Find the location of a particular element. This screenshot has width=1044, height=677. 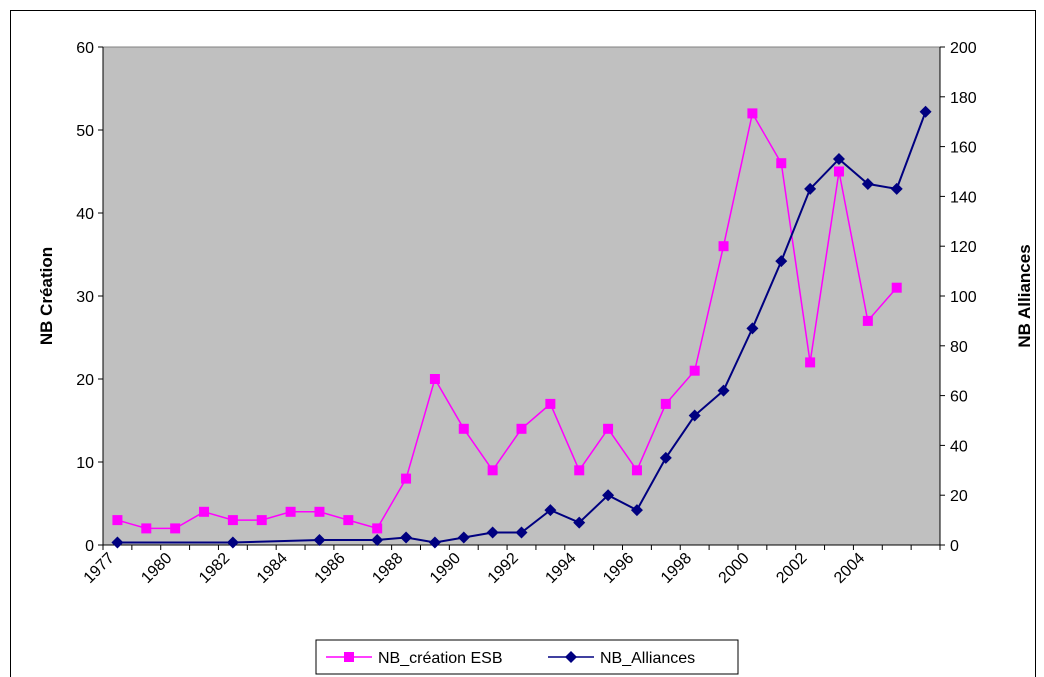

left-y-tick-label: 0 is located at coordinates (89, 546).